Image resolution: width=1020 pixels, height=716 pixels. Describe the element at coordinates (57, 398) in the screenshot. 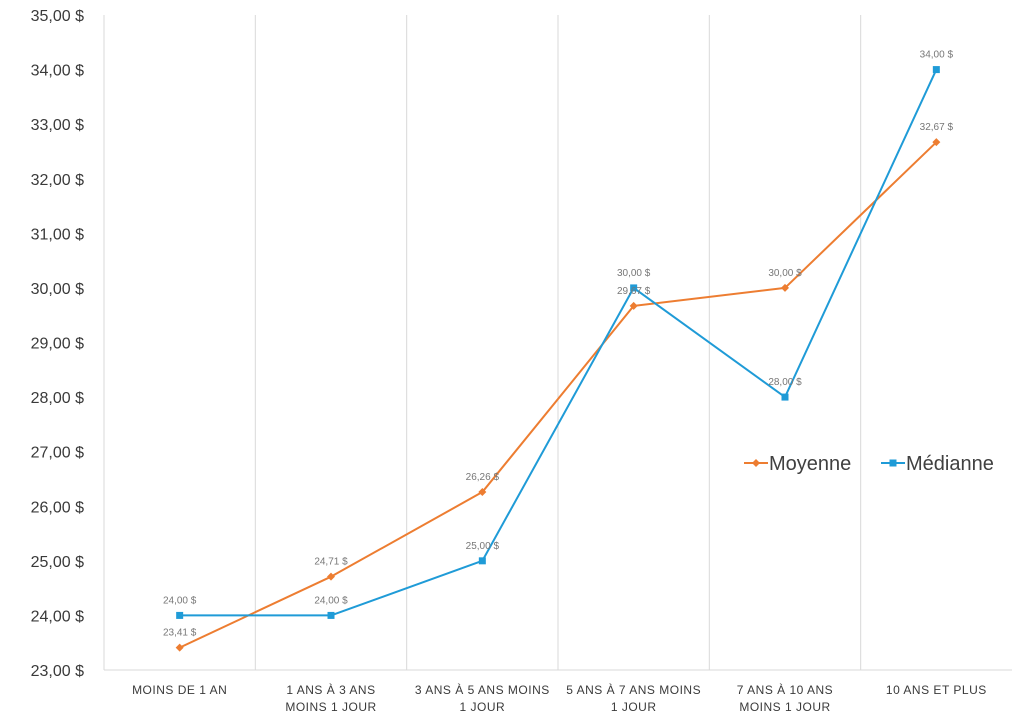

I see `y-tick-label: 28,00 $` at that location.